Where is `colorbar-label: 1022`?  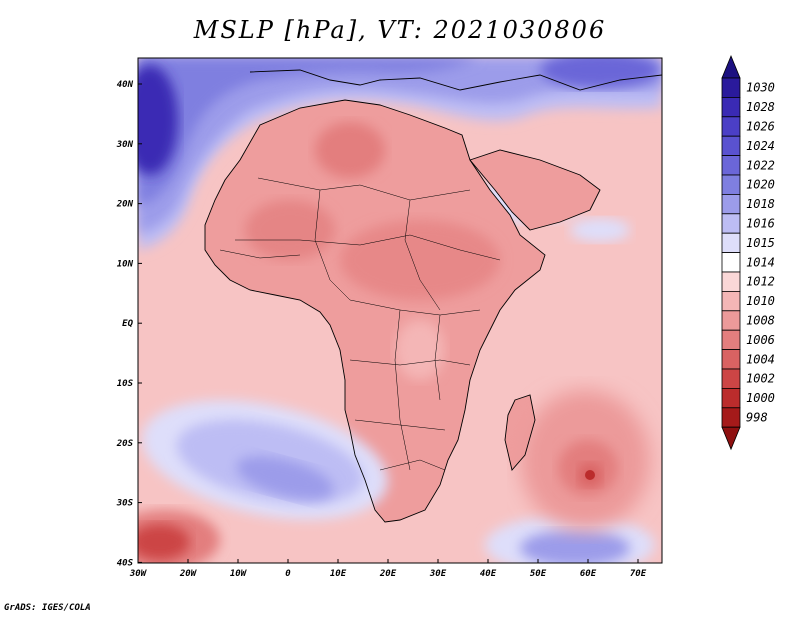 colorbar-label: 1022 is located at coordinates (760, 165).